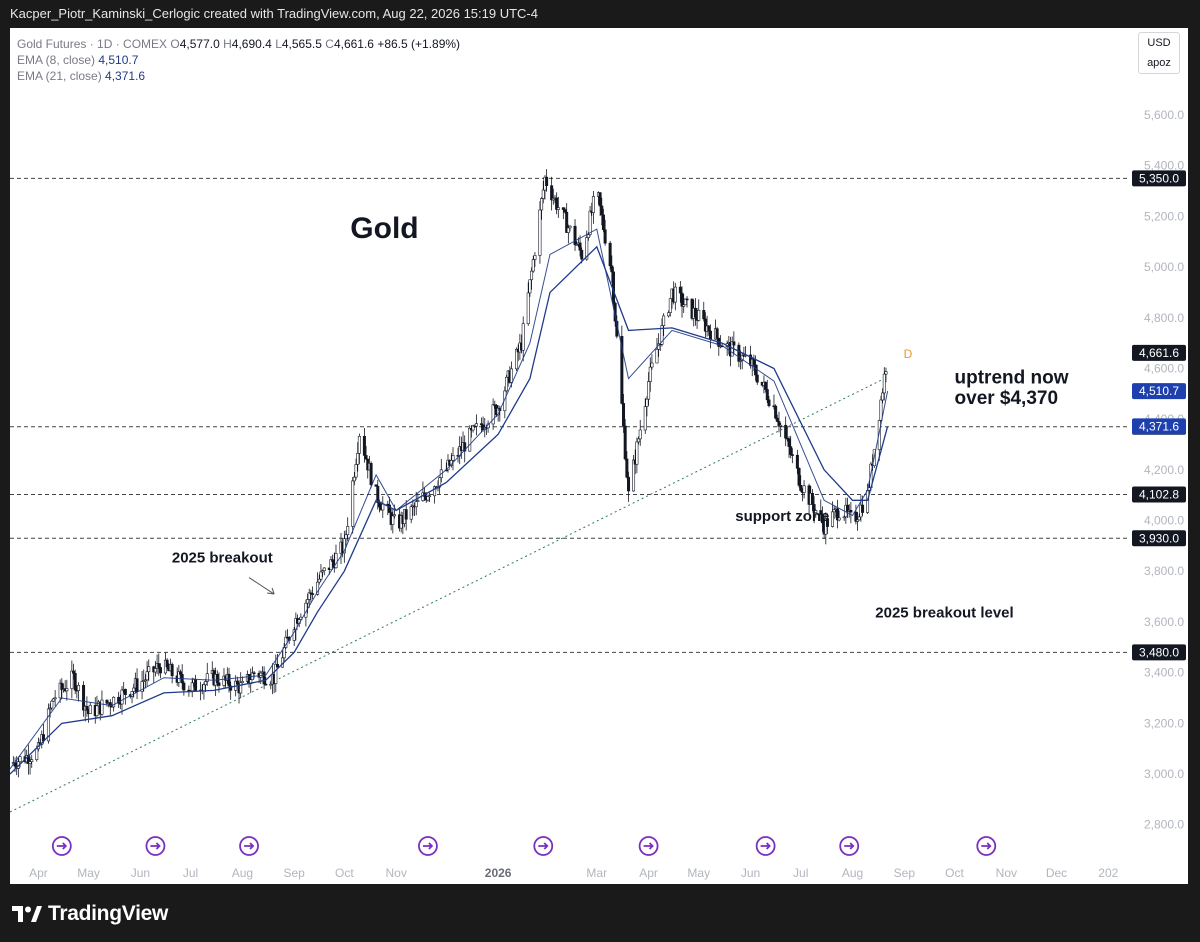  Describe the element at coordinates (1164, 318) in the screenshot. I see `y-tick-label: 4,800.0` at that location.